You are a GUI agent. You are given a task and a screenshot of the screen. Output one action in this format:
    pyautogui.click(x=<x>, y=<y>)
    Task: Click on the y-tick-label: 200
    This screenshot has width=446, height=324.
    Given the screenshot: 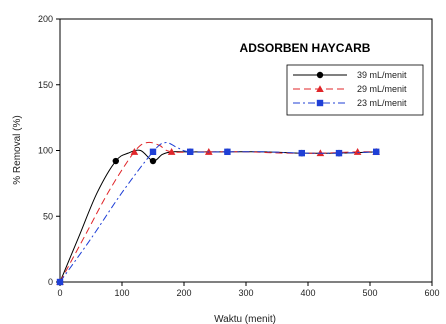 What is the action you would take?
    pyautogui.click(x=45, y=19)
    